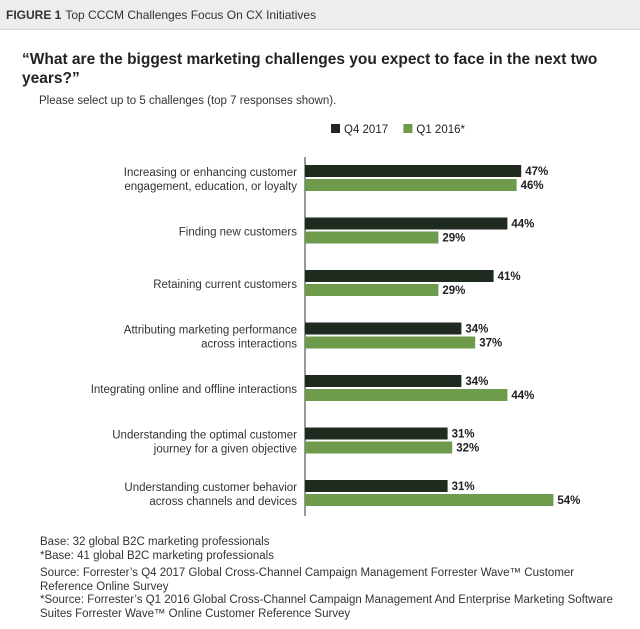 The height and width of the screenshot is (629, 640). What do you see at coordinates (453, 239) in the screenshot?
I see `value-label-q1-2016-2: 29%` at bounding box center [453, 239].